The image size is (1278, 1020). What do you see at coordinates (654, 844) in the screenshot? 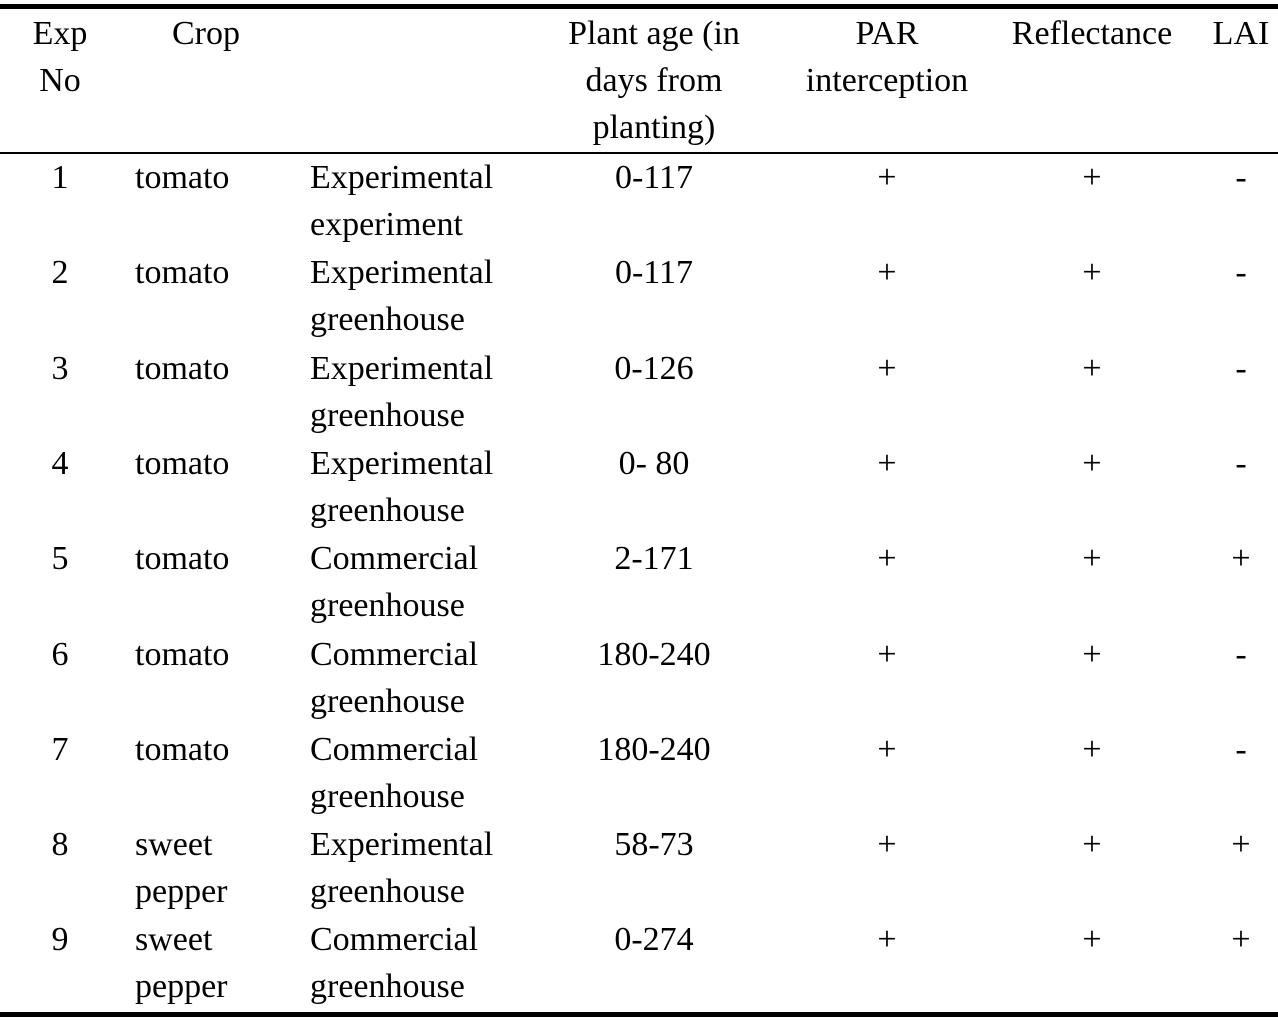
I see `cell-plant-age: 58-73` at bounding box center [654, 844].